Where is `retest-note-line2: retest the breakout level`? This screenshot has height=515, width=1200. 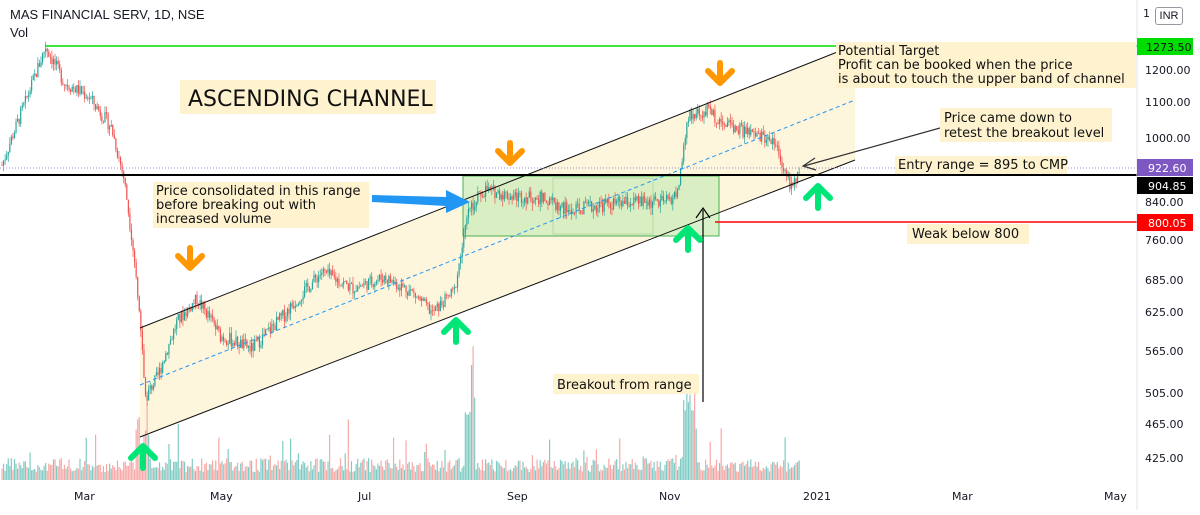 retest-note-line2: retest the breakout level is located at coordinates (1024, 133).